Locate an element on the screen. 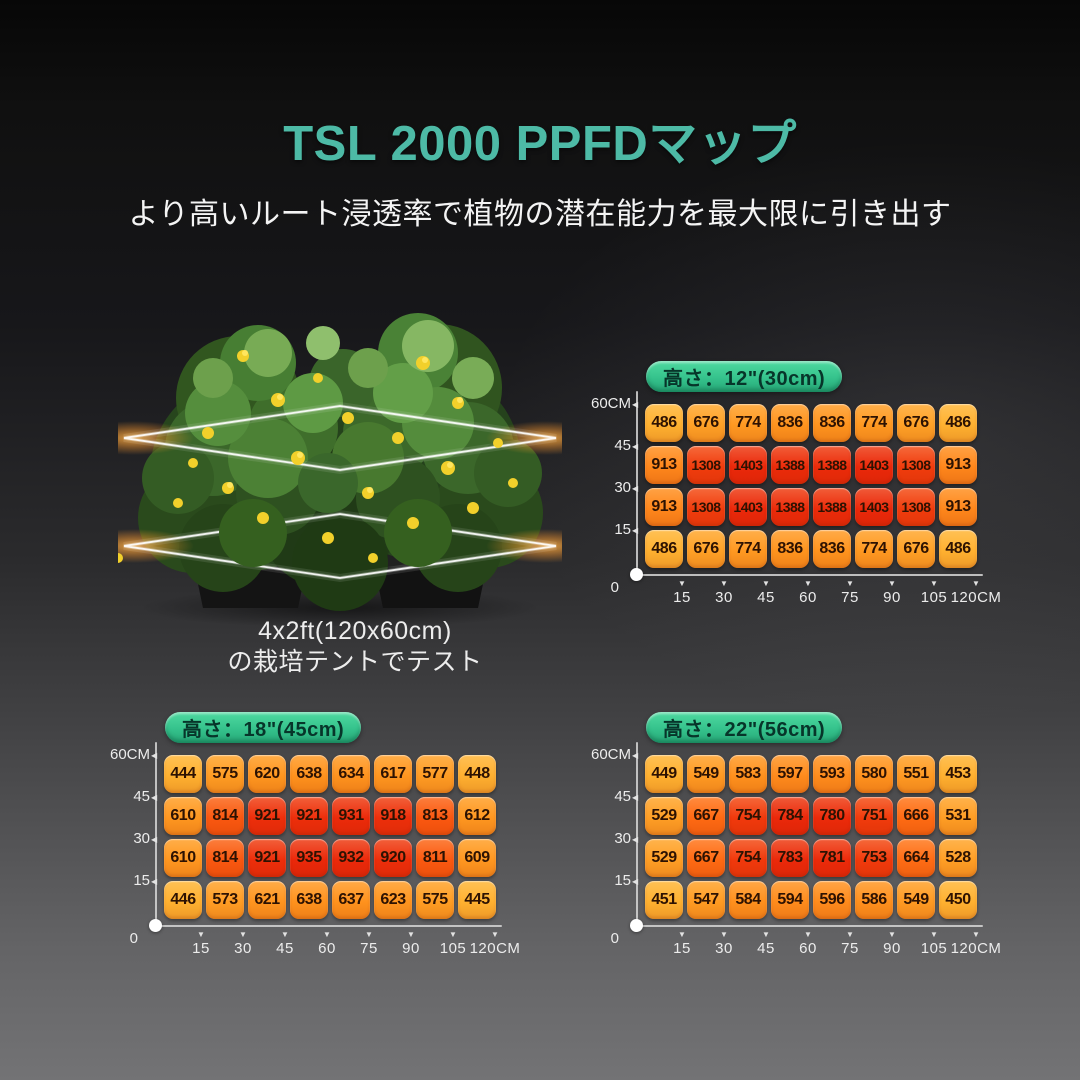 The image size is (1080, 1080). heatmap-cell: 594 is located at coordinates (790, 900).